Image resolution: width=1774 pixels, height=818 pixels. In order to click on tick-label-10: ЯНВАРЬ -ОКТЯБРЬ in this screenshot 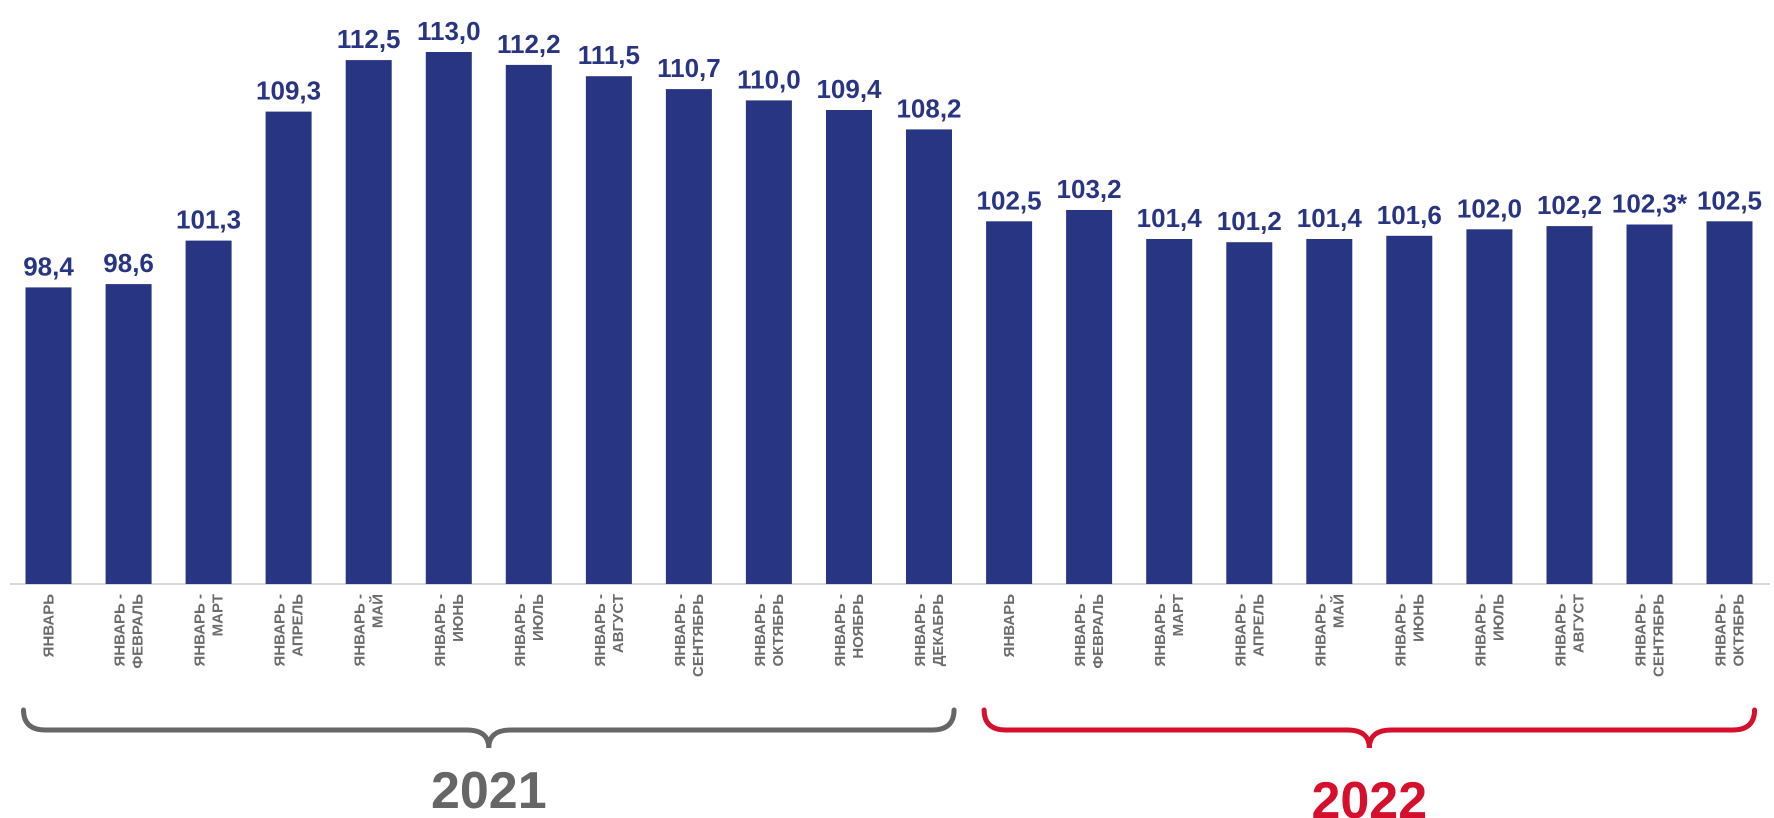, I will do `click(769, 630)`.